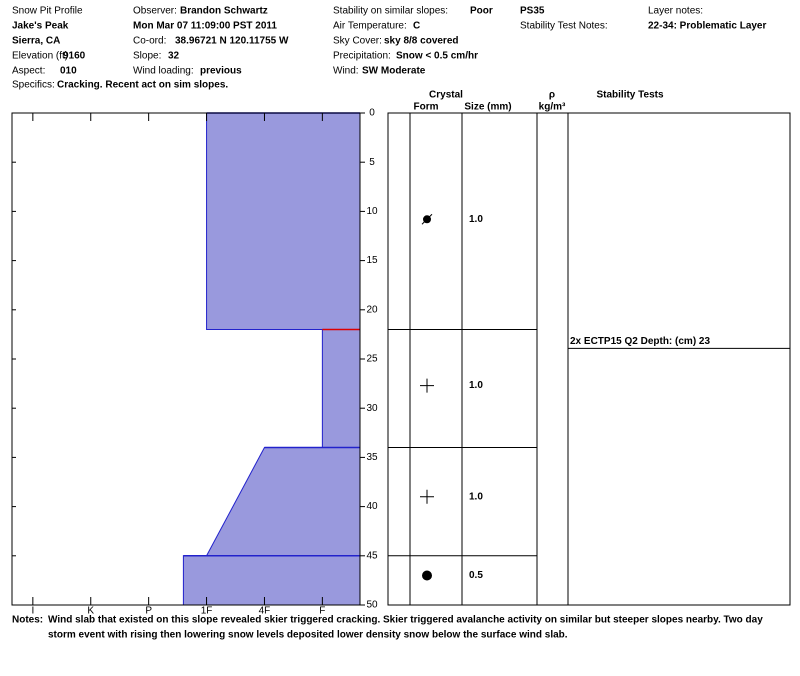 This screenshot has height=676, width=800. What do you see at coordinates (40, 26) in the screenshot?
I see `location: Jake's Peak` at bounding box center [40, 26].